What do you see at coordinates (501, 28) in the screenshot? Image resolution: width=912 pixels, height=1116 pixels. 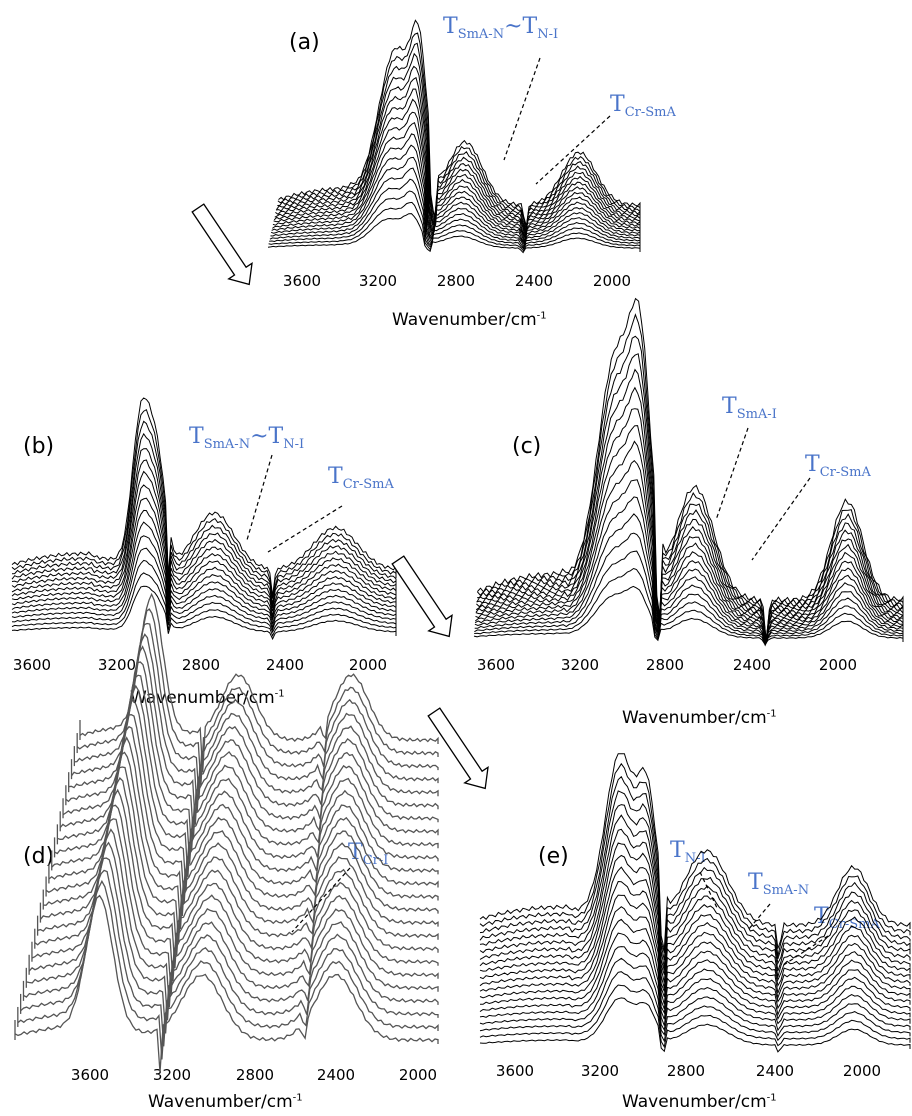 I see `annotation-tsman-tni: TSmA-N~TN-I` at bounding box center [501, 28].